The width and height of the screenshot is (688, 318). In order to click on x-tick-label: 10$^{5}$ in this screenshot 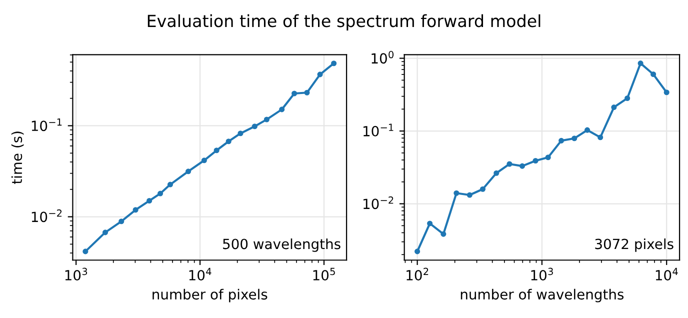, I will do `click(324, 274)`.